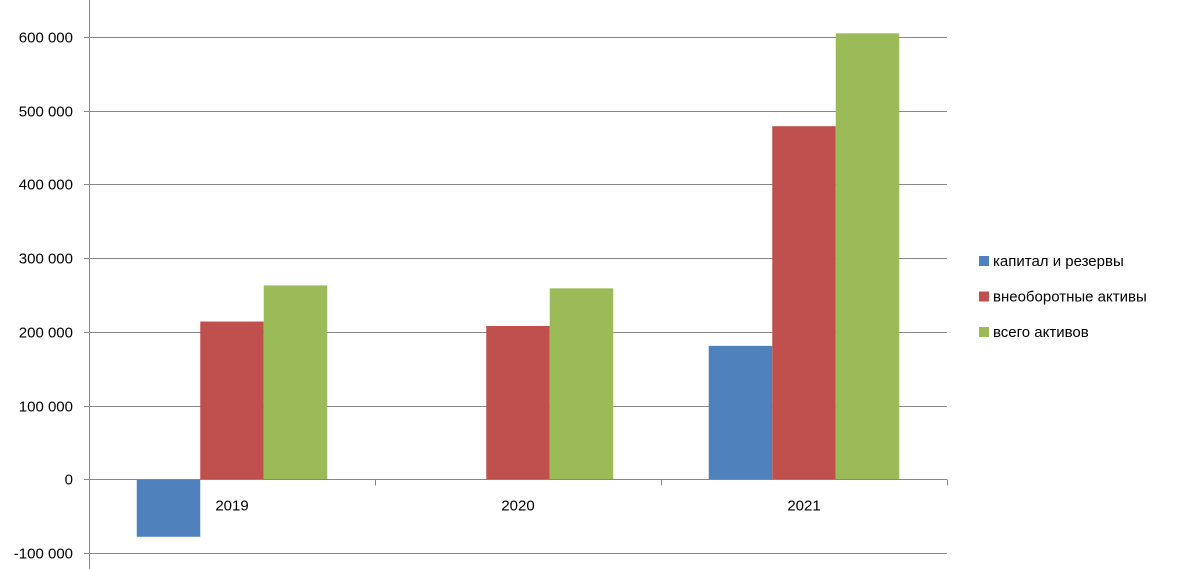 Image resolution: width=1183 pixels, height=569 pixels. I want to click on x-category-label: 2019, so click(231, 506).